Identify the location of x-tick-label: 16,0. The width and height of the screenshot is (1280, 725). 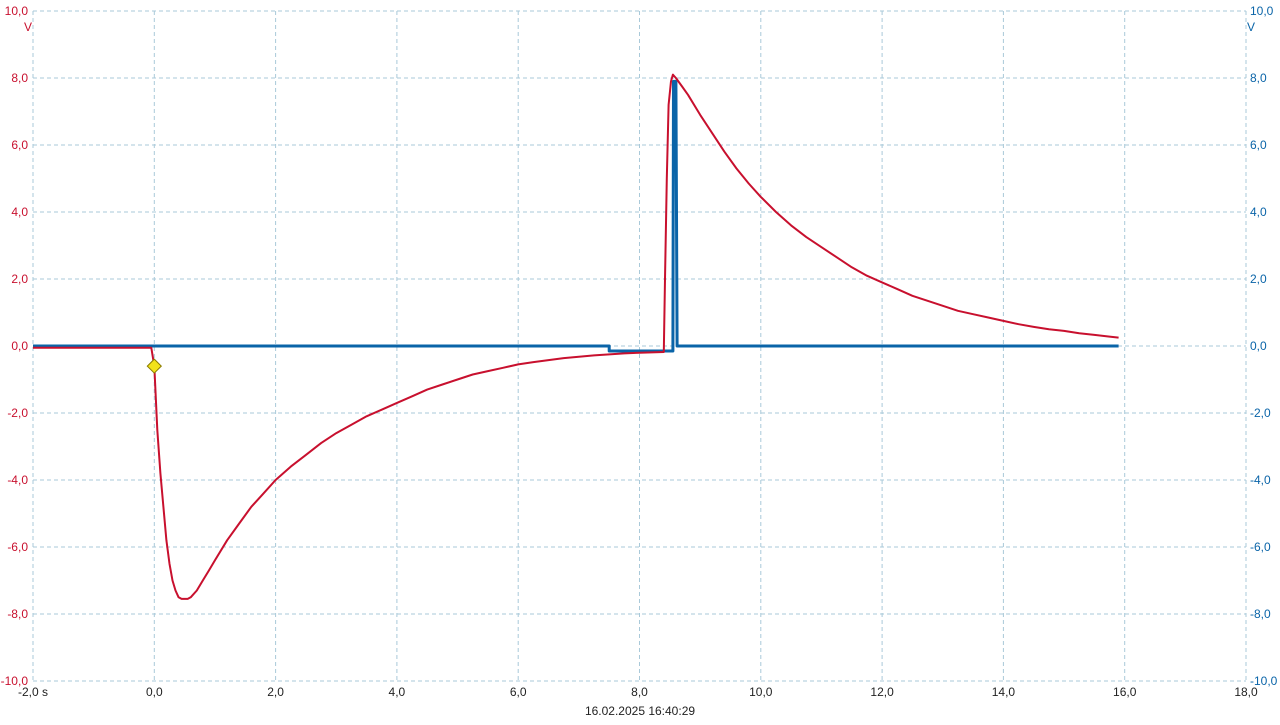
(1125, 692).